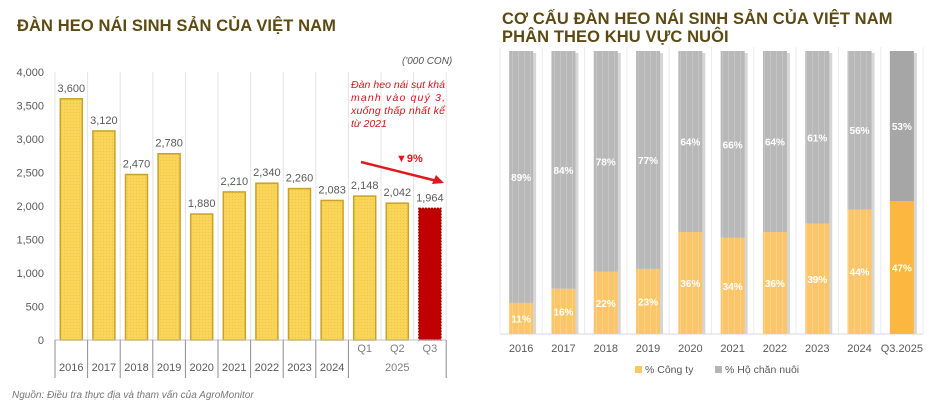 The image size is (936, 410). What do you see at coordinates (718, 369) in the screenshot?
I see `legend-swatch-household` at bounding box center [718, 369].